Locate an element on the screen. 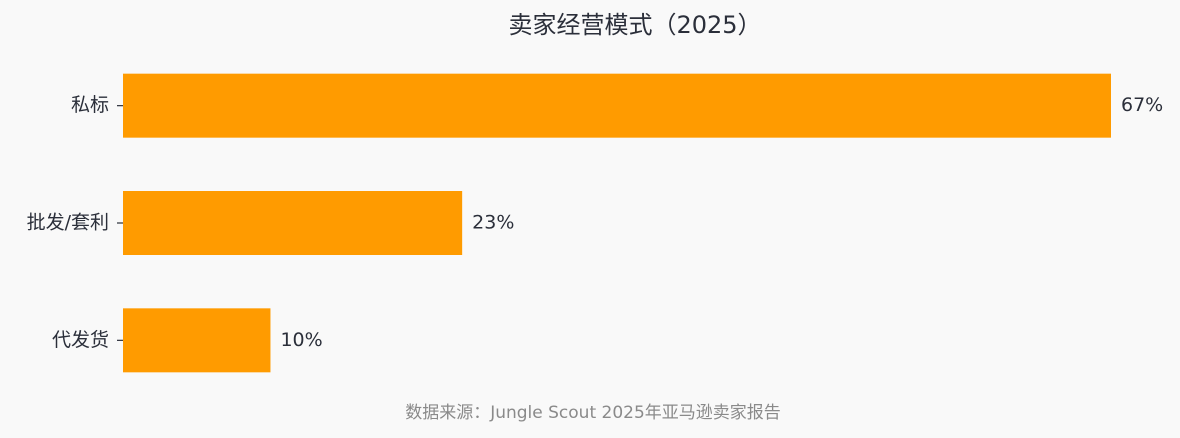 The height and width of the screenshot is (438, 1180). value-label: 10% is located at coordinates (301, 340).